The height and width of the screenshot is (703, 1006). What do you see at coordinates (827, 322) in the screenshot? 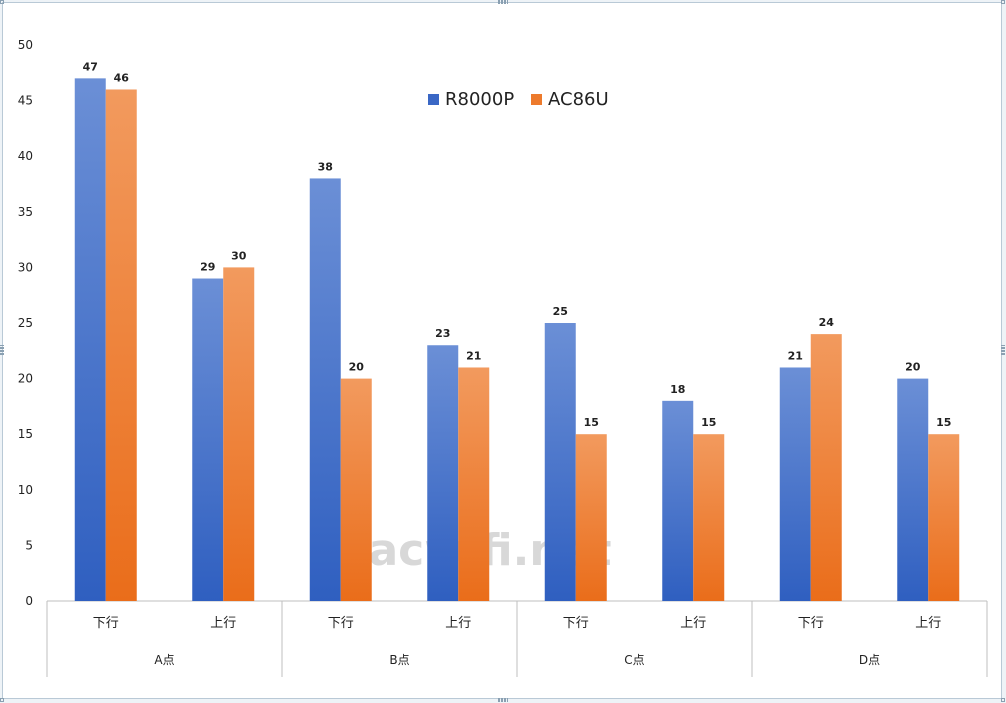
I see `data-label: 24` at bounding box center [827, 322].